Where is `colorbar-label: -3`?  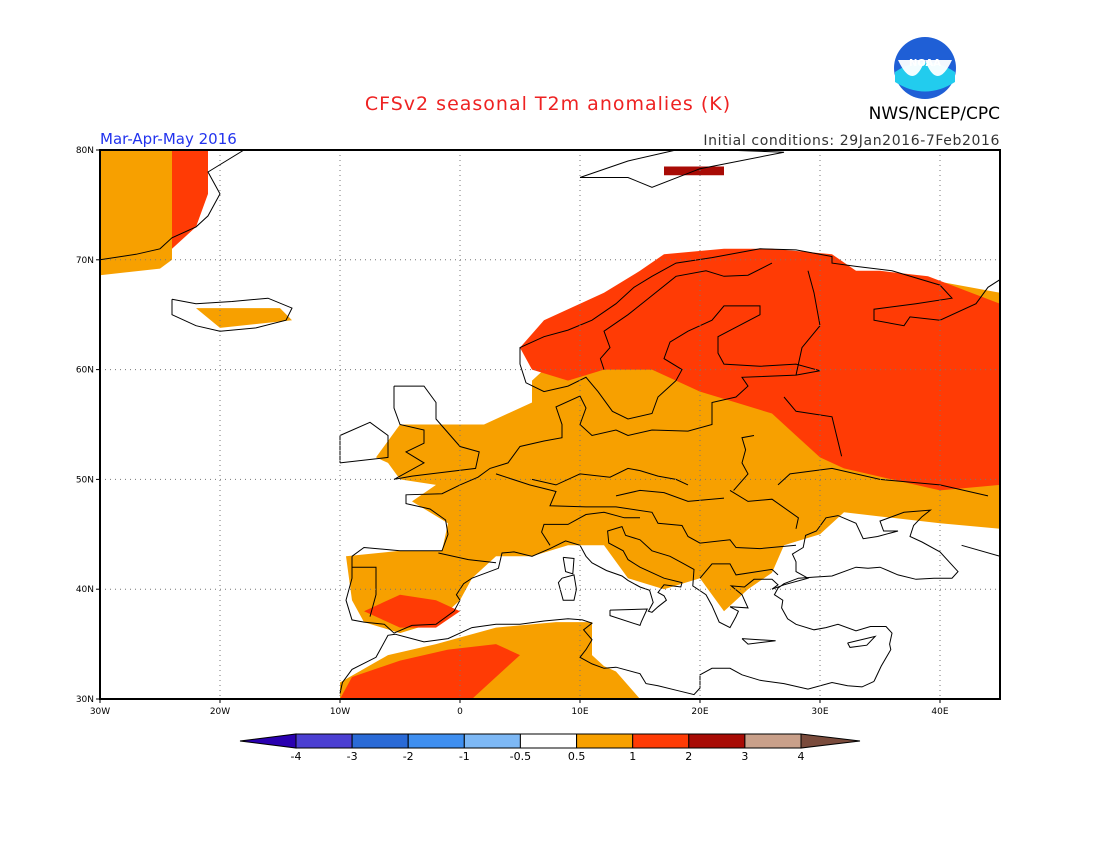 colorbar-label: -3 is located at coordinates (352, 756).